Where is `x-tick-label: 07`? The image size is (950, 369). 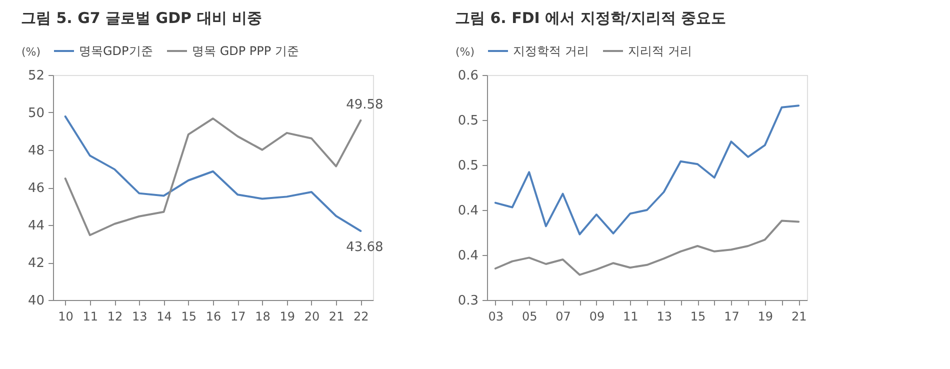
x-tick-label: 07 is located at coordinates (563, 317).